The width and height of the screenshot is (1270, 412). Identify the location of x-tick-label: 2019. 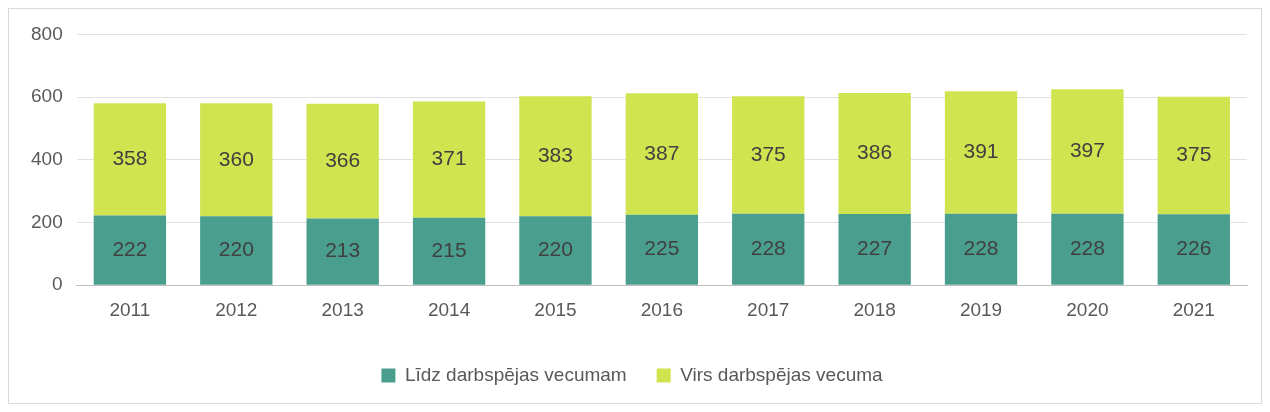
(981, 309).